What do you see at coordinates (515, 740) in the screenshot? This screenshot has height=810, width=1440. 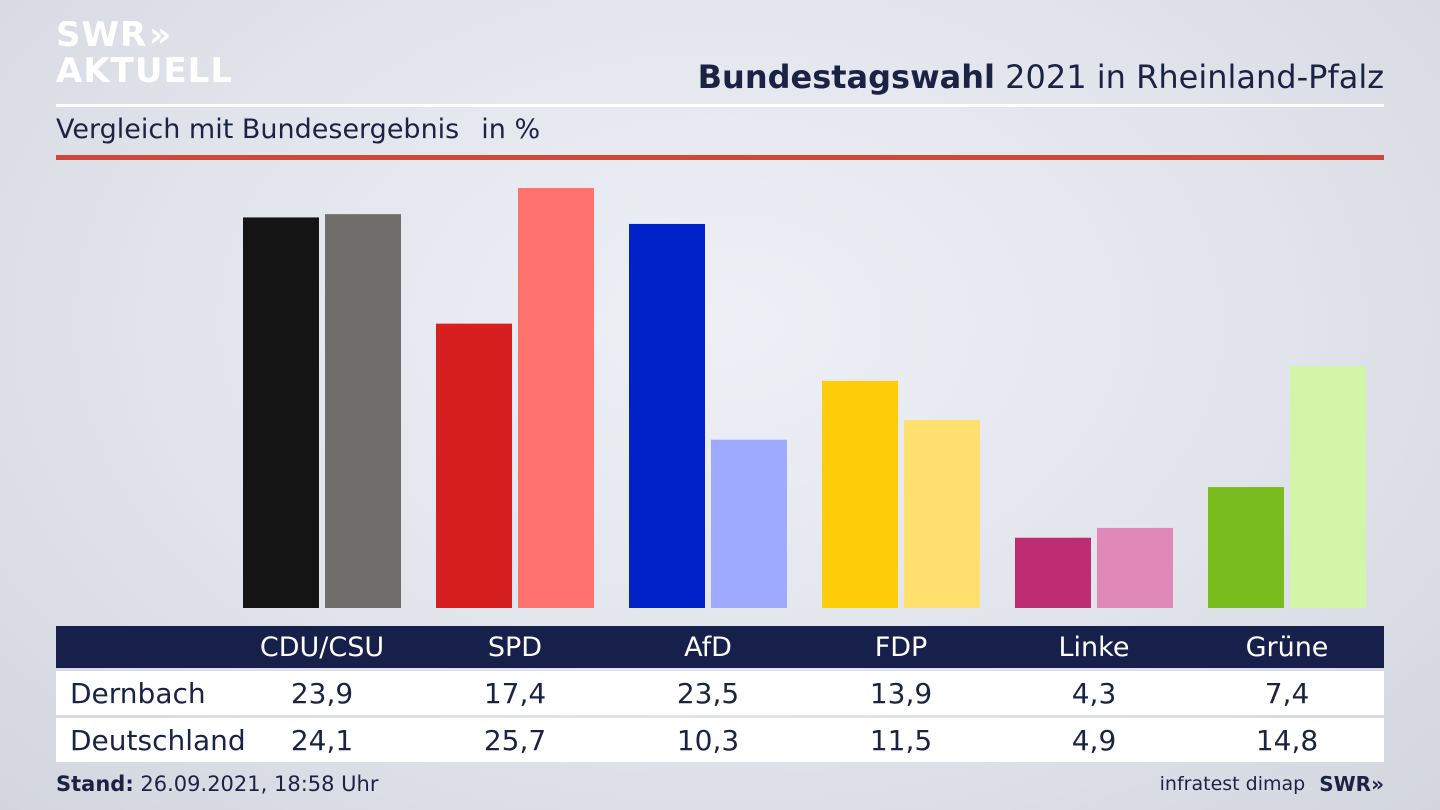 I see `table-cell: 25,7` at bounding box center [515, 740].